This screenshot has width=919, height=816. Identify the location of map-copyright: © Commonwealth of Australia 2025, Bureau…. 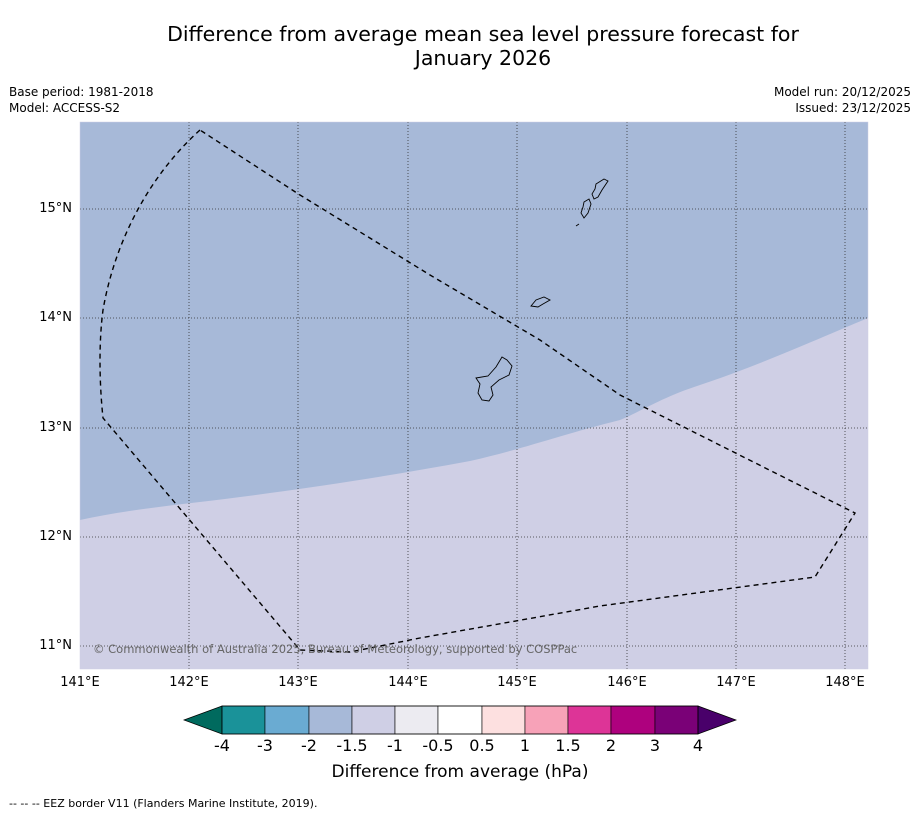
(335, 649).